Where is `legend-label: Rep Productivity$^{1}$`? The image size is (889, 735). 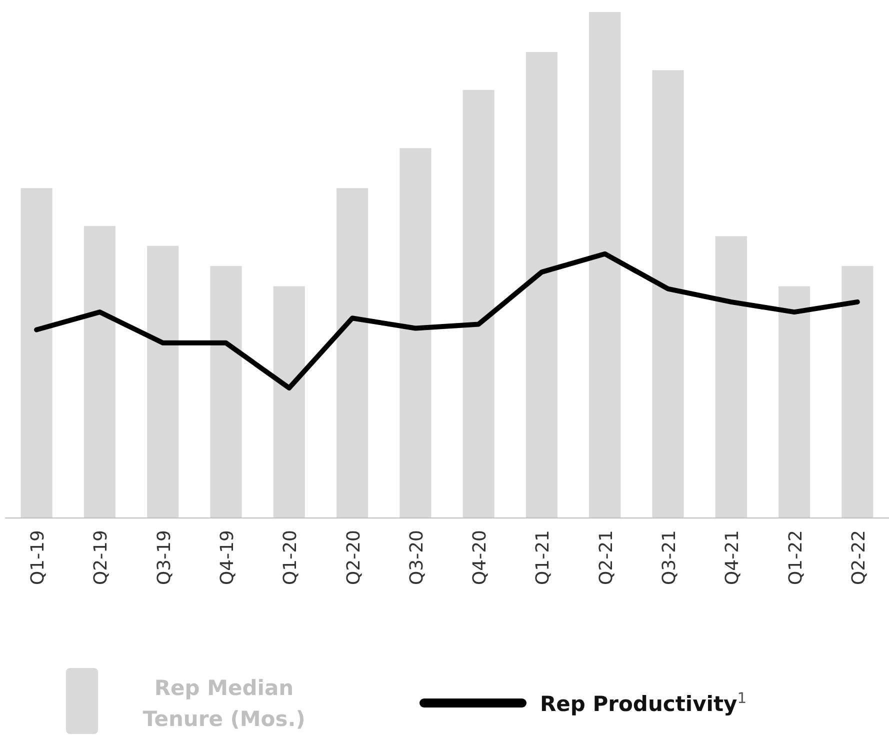 legend-label: Rep Productivity$^{1}$ is located at coordinates (643, 703).